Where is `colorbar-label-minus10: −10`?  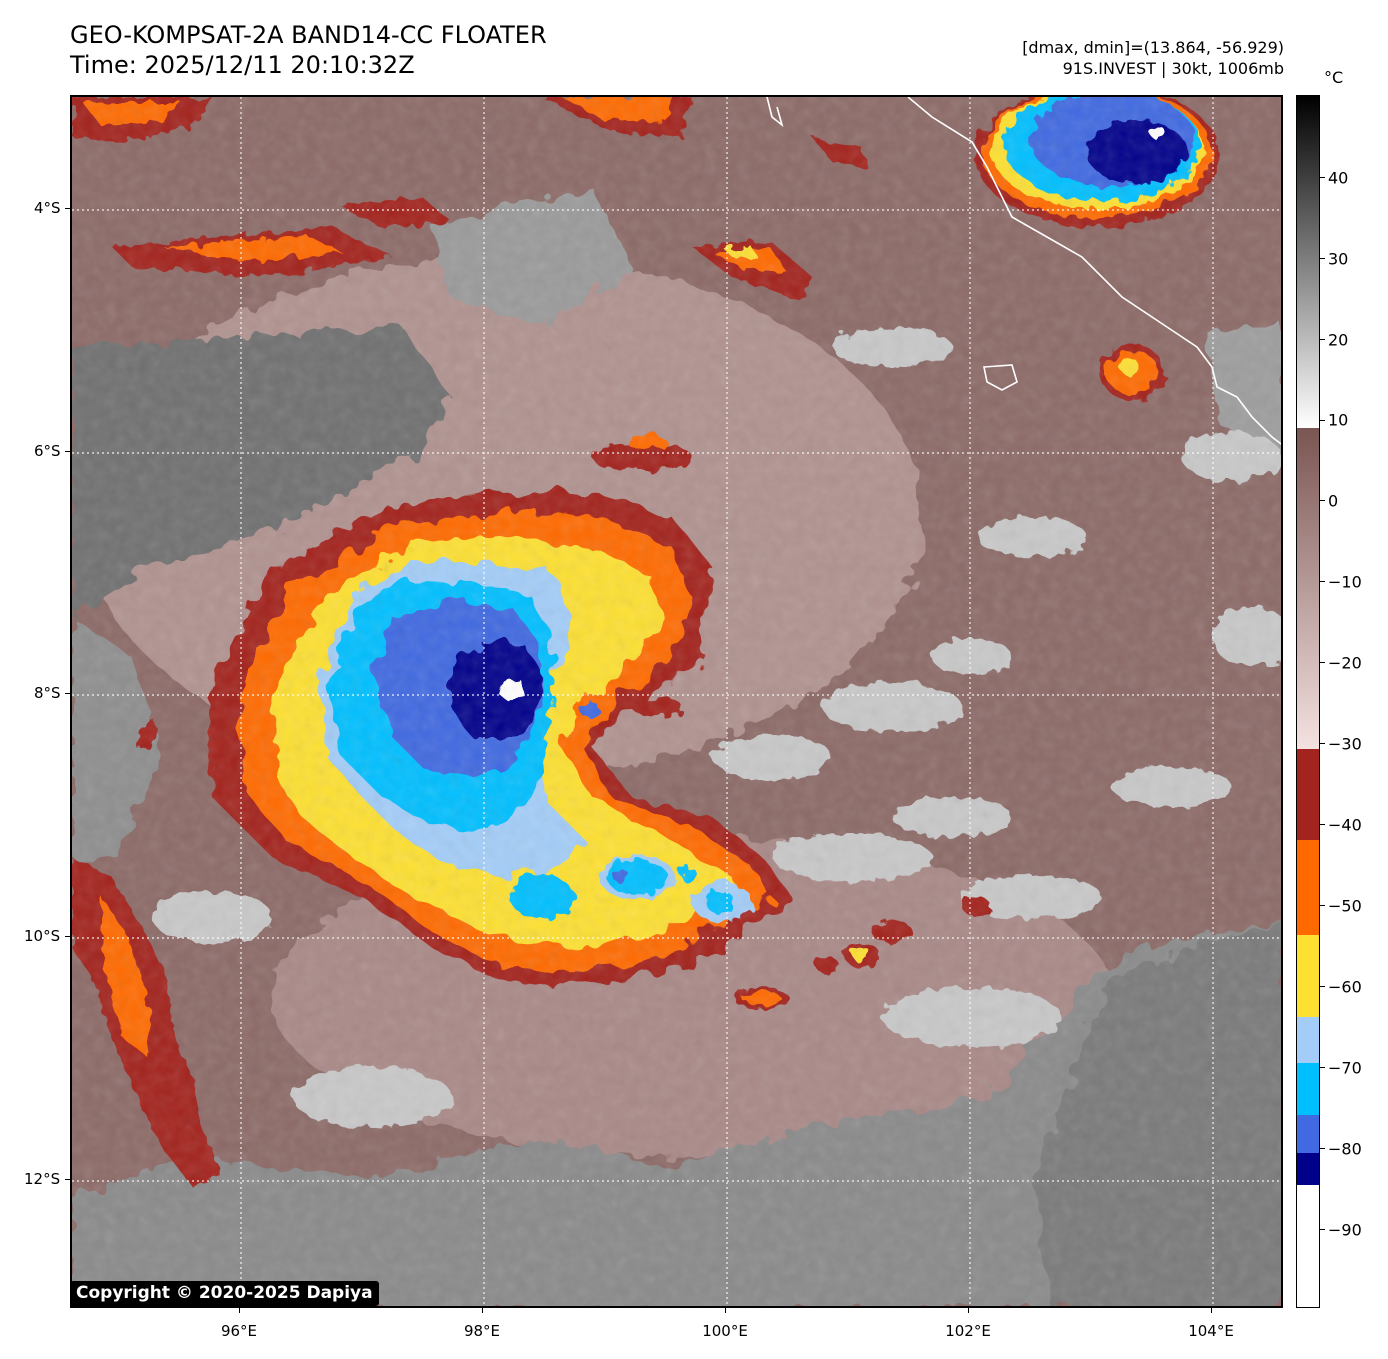 colorbar-label-minus10: −10 is located at coordinates (1345, 582).